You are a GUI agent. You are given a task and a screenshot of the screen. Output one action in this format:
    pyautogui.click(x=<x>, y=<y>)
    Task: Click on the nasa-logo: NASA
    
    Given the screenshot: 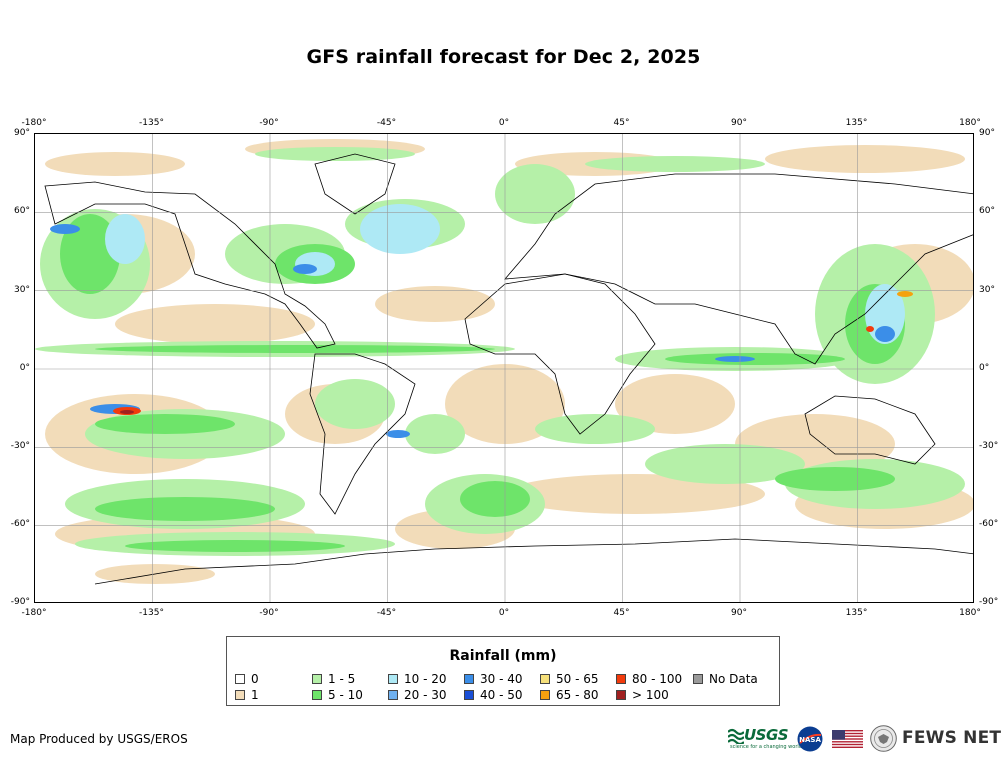 What is the action you would take?
    pyautogui.click(x=810, y=739)
    